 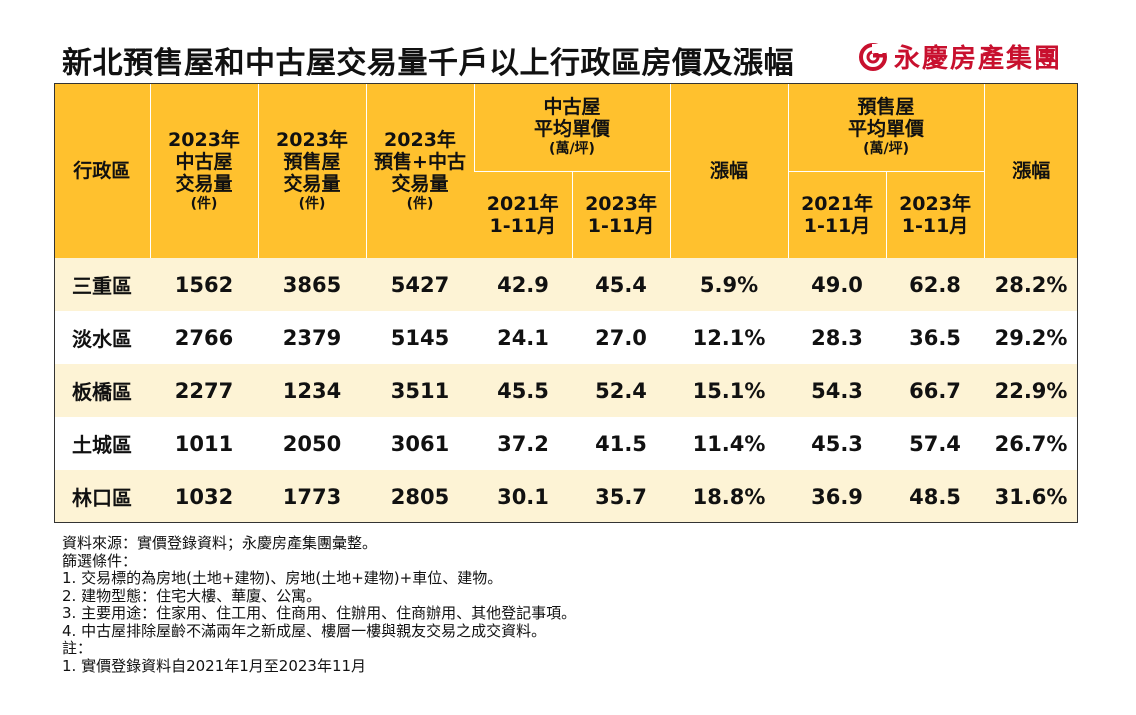 What do you see at coordinates (837, 496) in the screenshot?
I see `cell-presale-2021-price: 36.9` at bounding box center [837, 496].